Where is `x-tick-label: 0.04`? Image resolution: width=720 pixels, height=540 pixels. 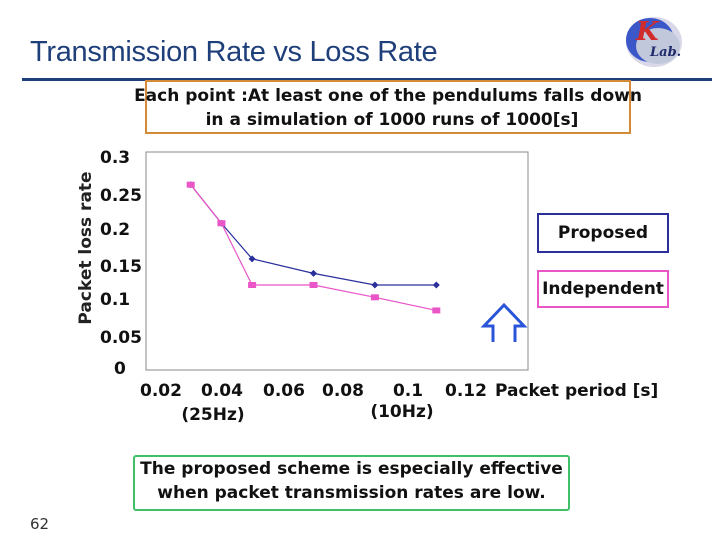 x-tick-label: 0.04 is located at coordinates (222, 391).